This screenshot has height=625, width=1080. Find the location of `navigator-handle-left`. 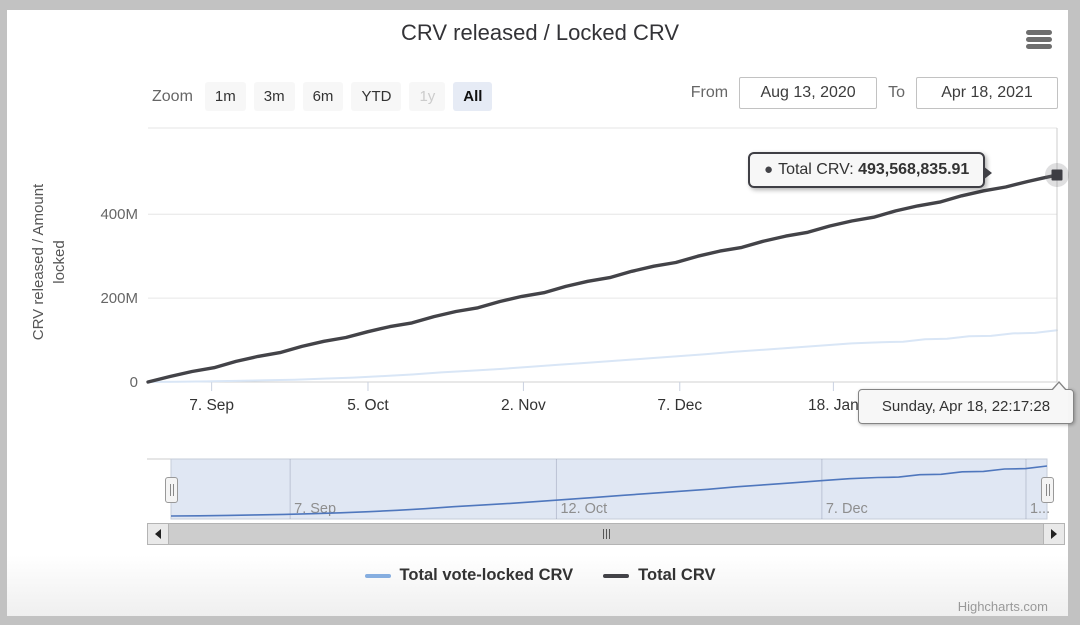

navigator-handle-left is located at coordinates (171, 490).